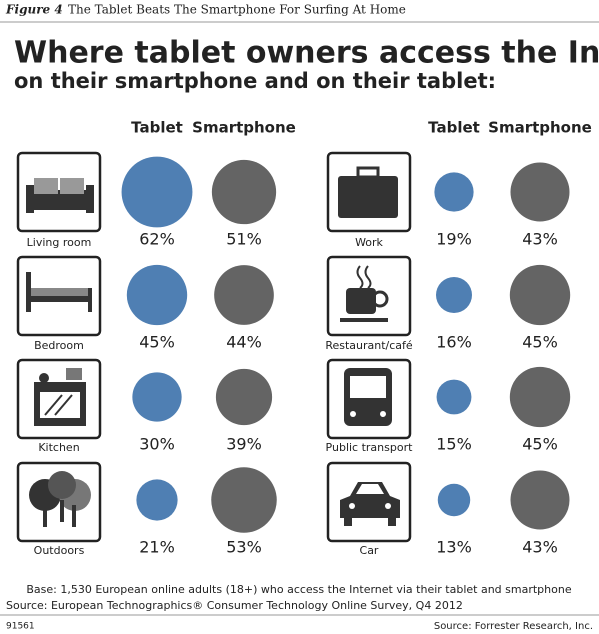 The width and height of the screenshot is (599, 634). What do you see at coordinates (306, 53) in the screenshot?
I see `chart-title: Where tablet owners access the Internet` at bounding box center [306, 53].